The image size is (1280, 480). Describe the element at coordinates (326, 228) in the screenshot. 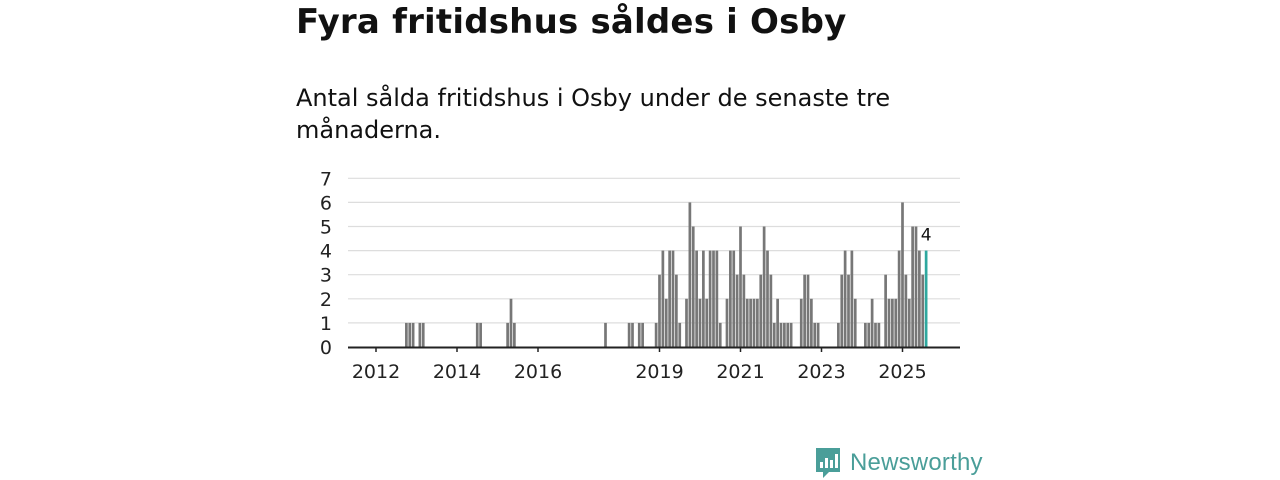

I see `y-tick-label: 5` at that location.